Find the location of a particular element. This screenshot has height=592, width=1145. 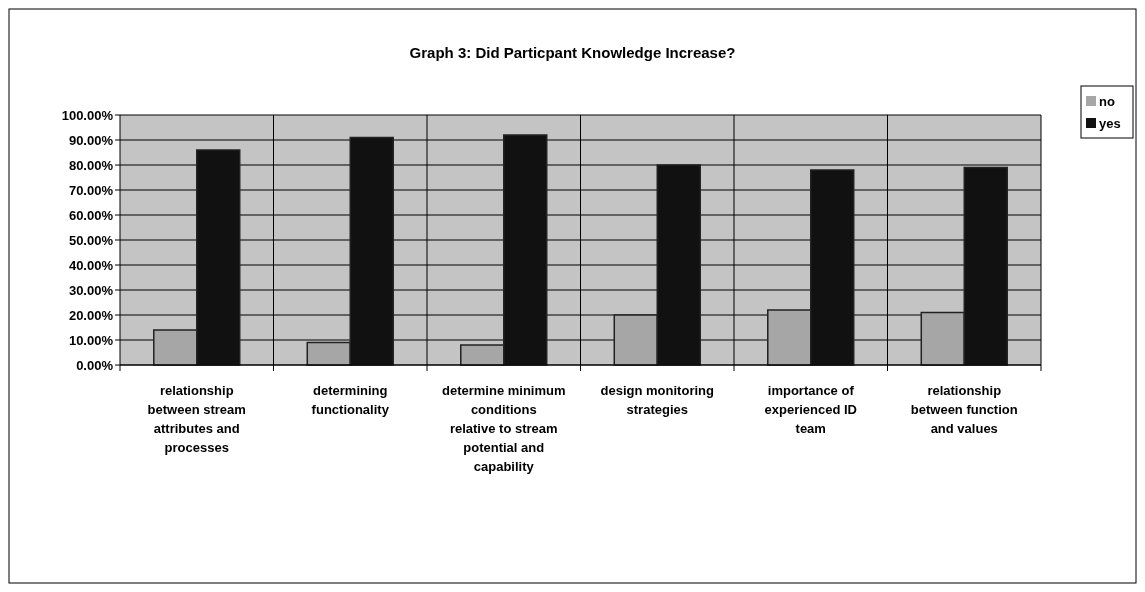

y-tick-label: 60.00% is located at coordinates (91, 215).